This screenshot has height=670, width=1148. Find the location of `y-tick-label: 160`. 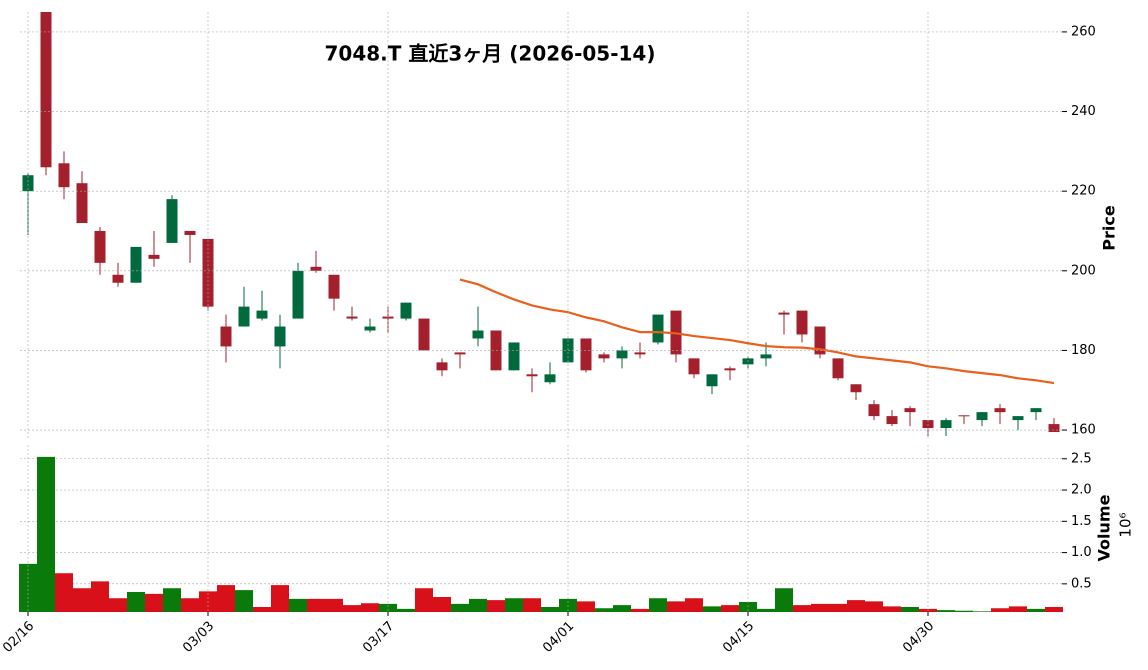

y-tick-label: 160 is located at coordinates (1083, 430).